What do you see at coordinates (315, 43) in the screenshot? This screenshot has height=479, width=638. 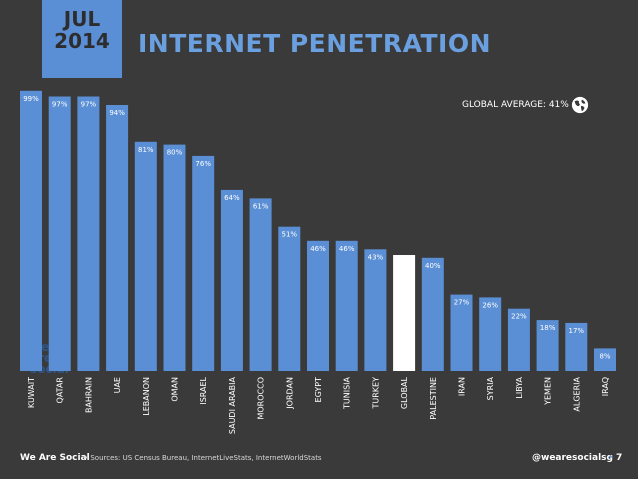 I see `page-title: INTERNET PENETRATION` at bounding box center [315, 43].